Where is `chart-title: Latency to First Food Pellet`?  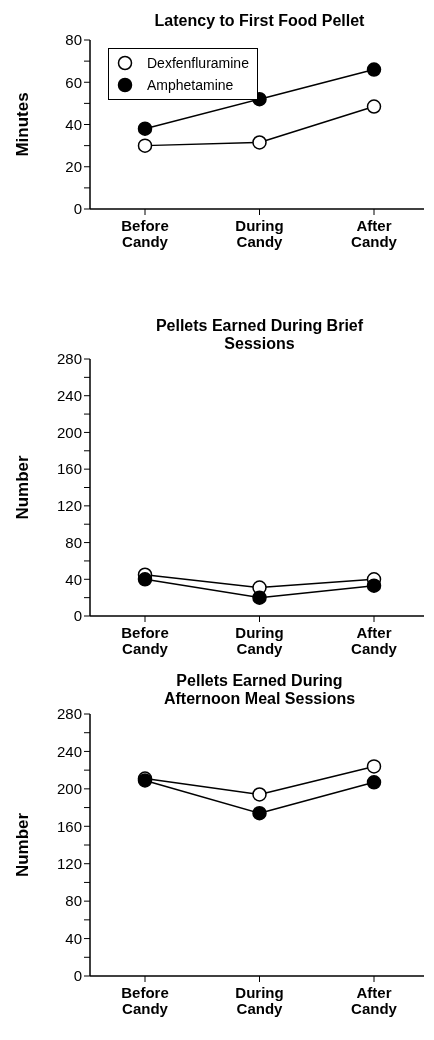
chart-title: Latency to First Food Pellet is located at coordinates (259, 21).